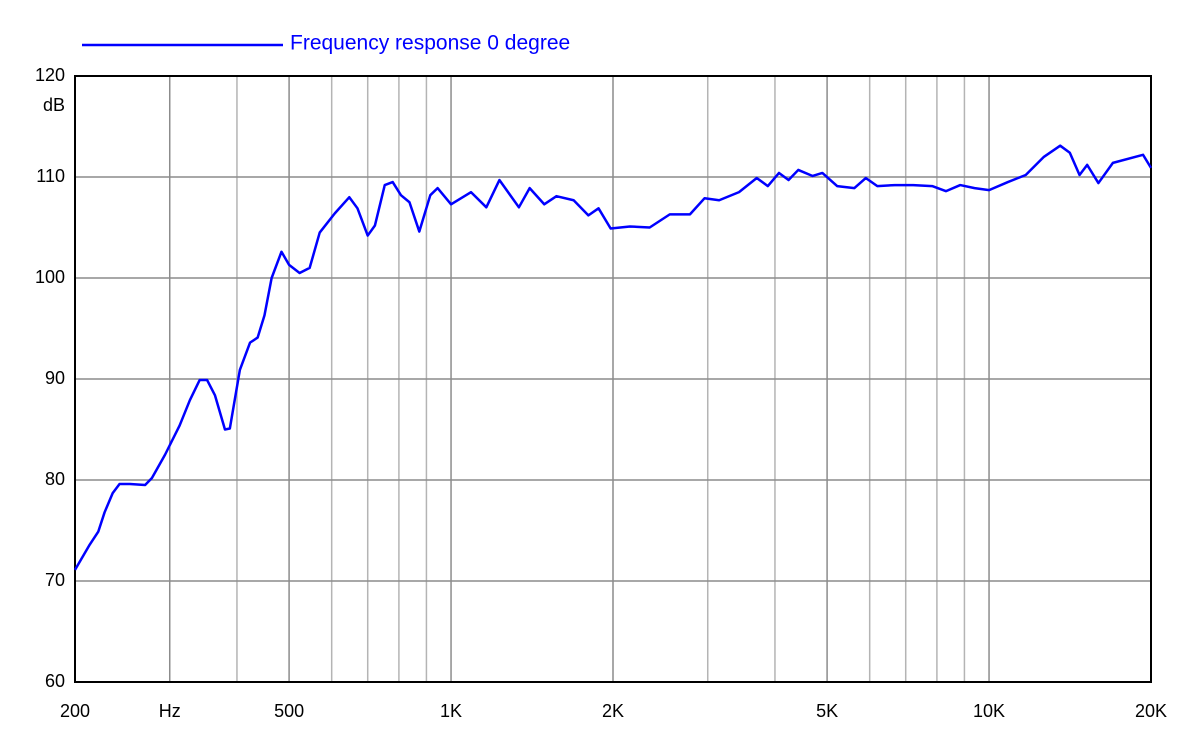 This screenshot has height=756, width=1200. Describe the element at coordinates (170, 711) in the screenshot. I see `x-tick-label: Hz` at that location.